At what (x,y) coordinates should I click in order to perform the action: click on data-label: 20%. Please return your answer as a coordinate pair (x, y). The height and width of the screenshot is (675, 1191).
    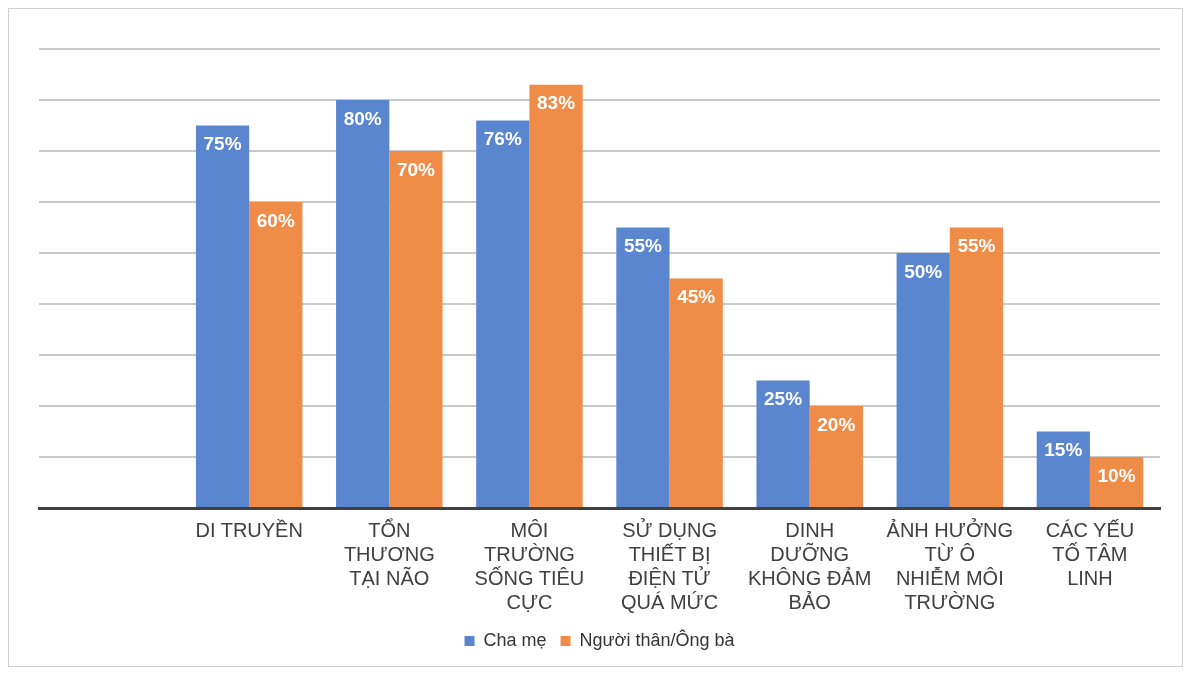
    Looking at the image, I should click on (836, 424).